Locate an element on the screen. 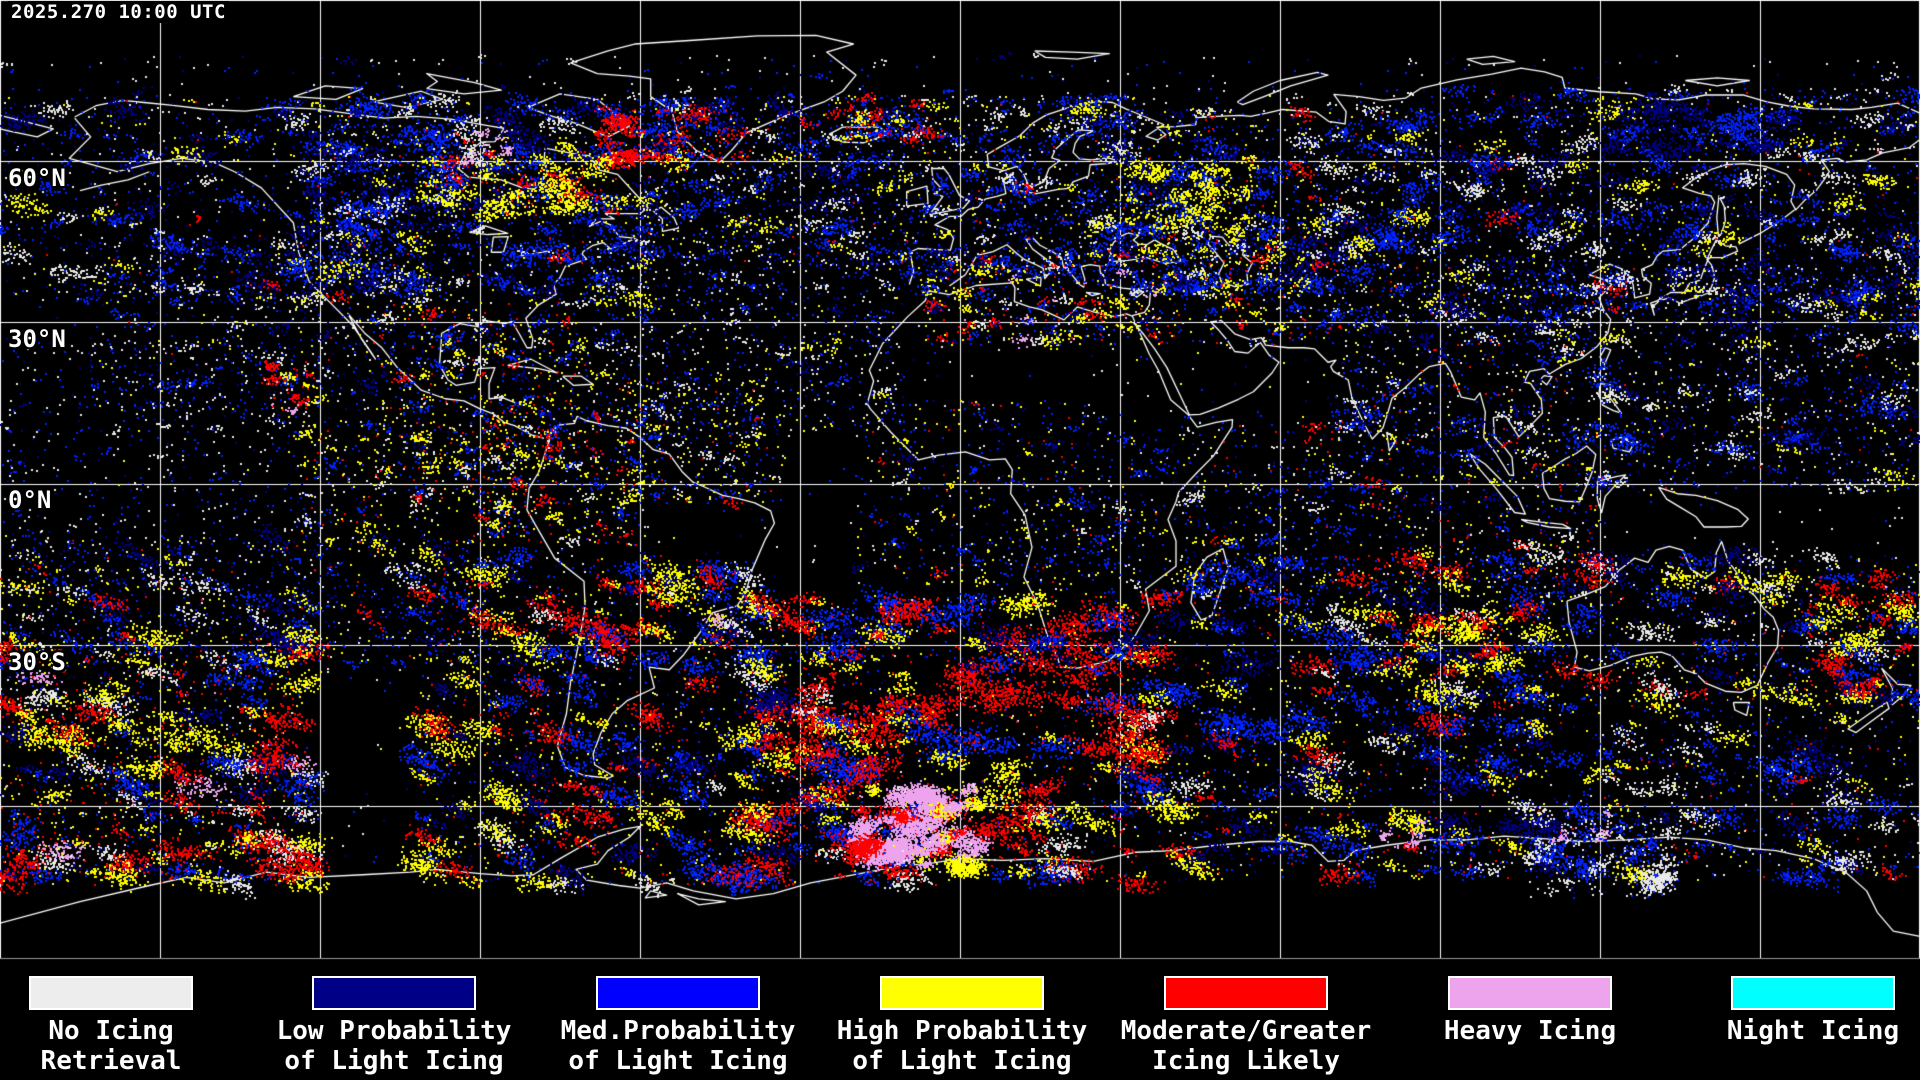 This screenshot has width=1920, height=1080. legend-item-high-prob: High Probability of Light Icing is located at coordinates (962, 1021).